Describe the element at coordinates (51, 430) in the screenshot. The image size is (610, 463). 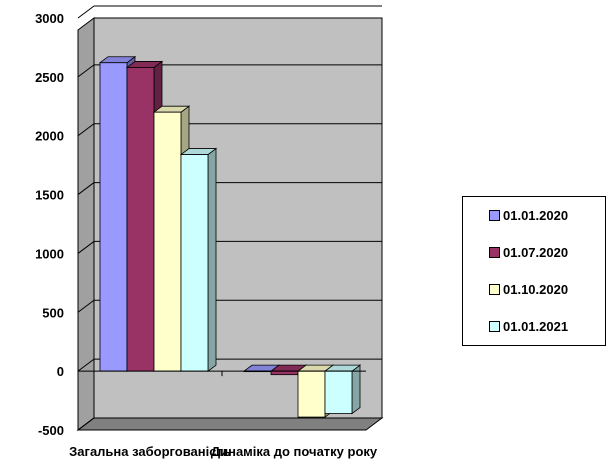
I see `y-tick-label: -500` at that location.